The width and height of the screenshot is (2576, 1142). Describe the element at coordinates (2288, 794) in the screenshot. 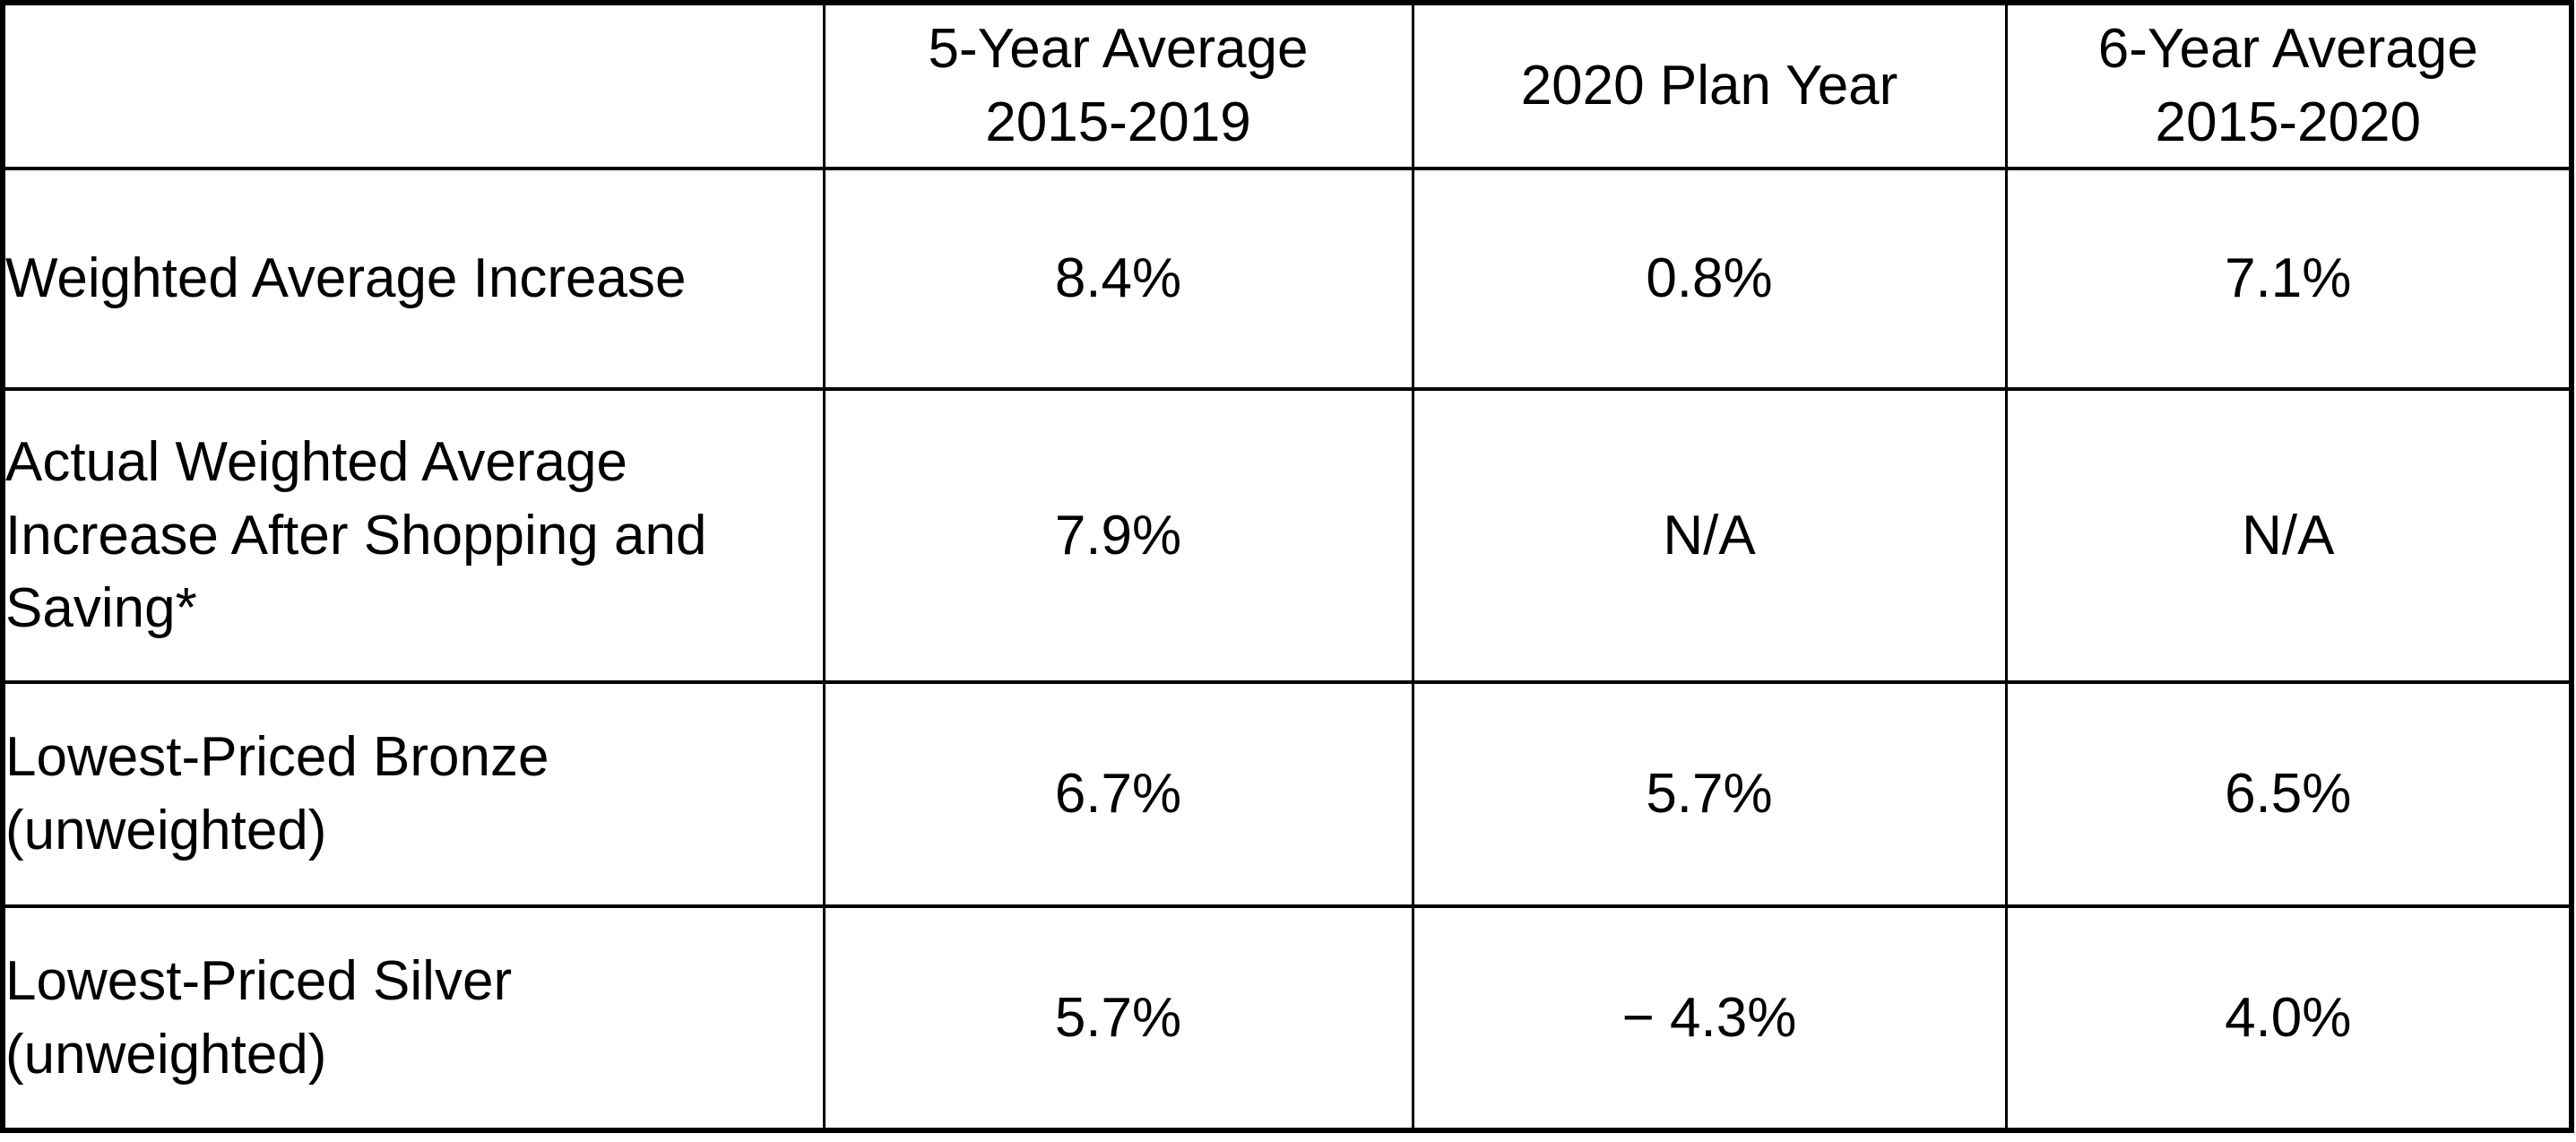

I see `cell-bronze-6yr: 6.5%` at that location.